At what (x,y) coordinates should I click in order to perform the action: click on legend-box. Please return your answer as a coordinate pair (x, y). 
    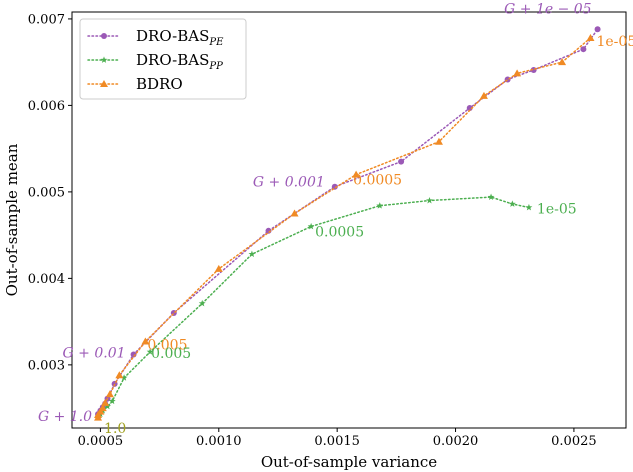
    Looking at the image, I should click on (163, 59).